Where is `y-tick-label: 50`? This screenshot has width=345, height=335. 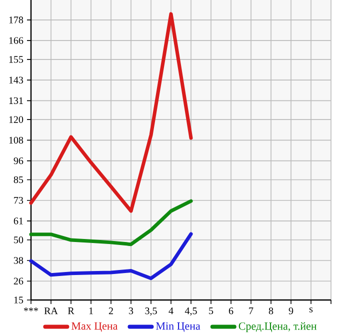
y-tick-label: 50 is located at coordinates (19, 240).